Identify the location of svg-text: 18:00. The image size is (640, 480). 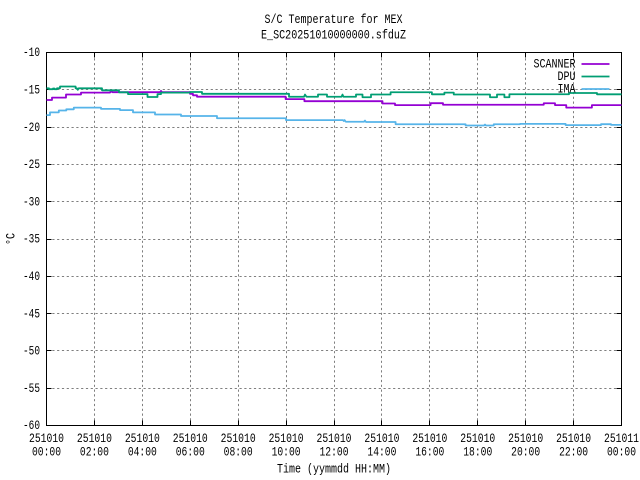
(477, 452).